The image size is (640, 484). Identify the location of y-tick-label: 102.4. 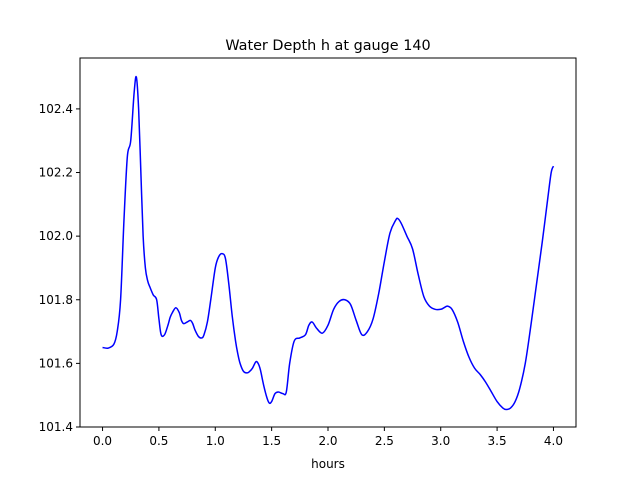
(56, 109).